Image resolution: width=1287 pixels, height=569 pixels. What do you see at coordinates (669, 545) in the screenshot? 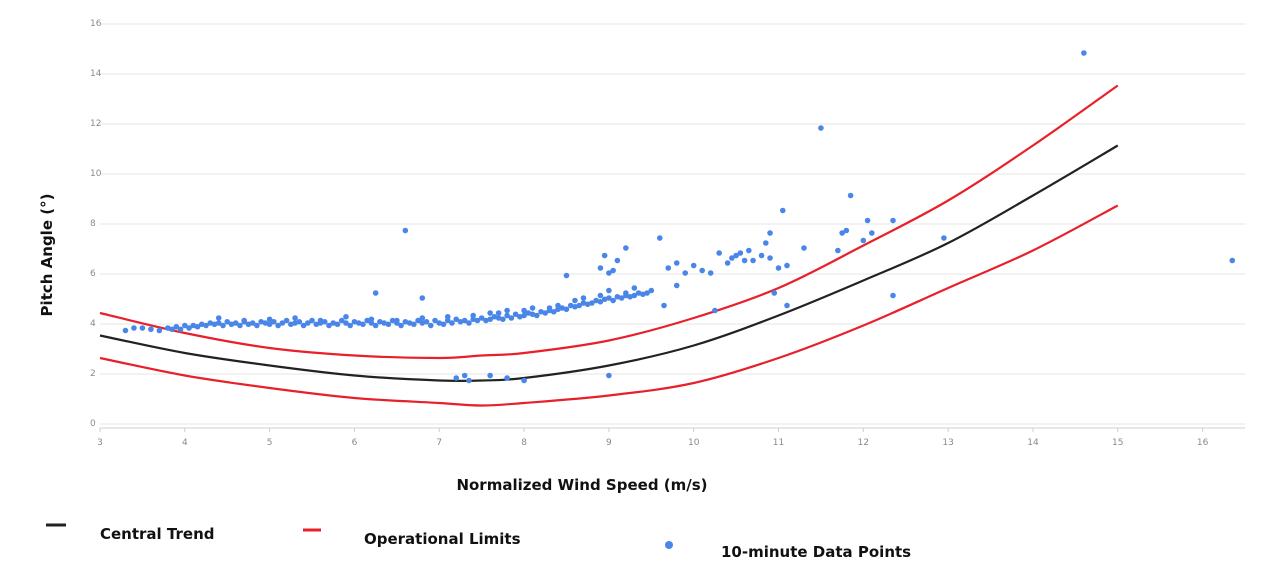
I see `legend-swatch-data-points` at bounding box center [669, 545].